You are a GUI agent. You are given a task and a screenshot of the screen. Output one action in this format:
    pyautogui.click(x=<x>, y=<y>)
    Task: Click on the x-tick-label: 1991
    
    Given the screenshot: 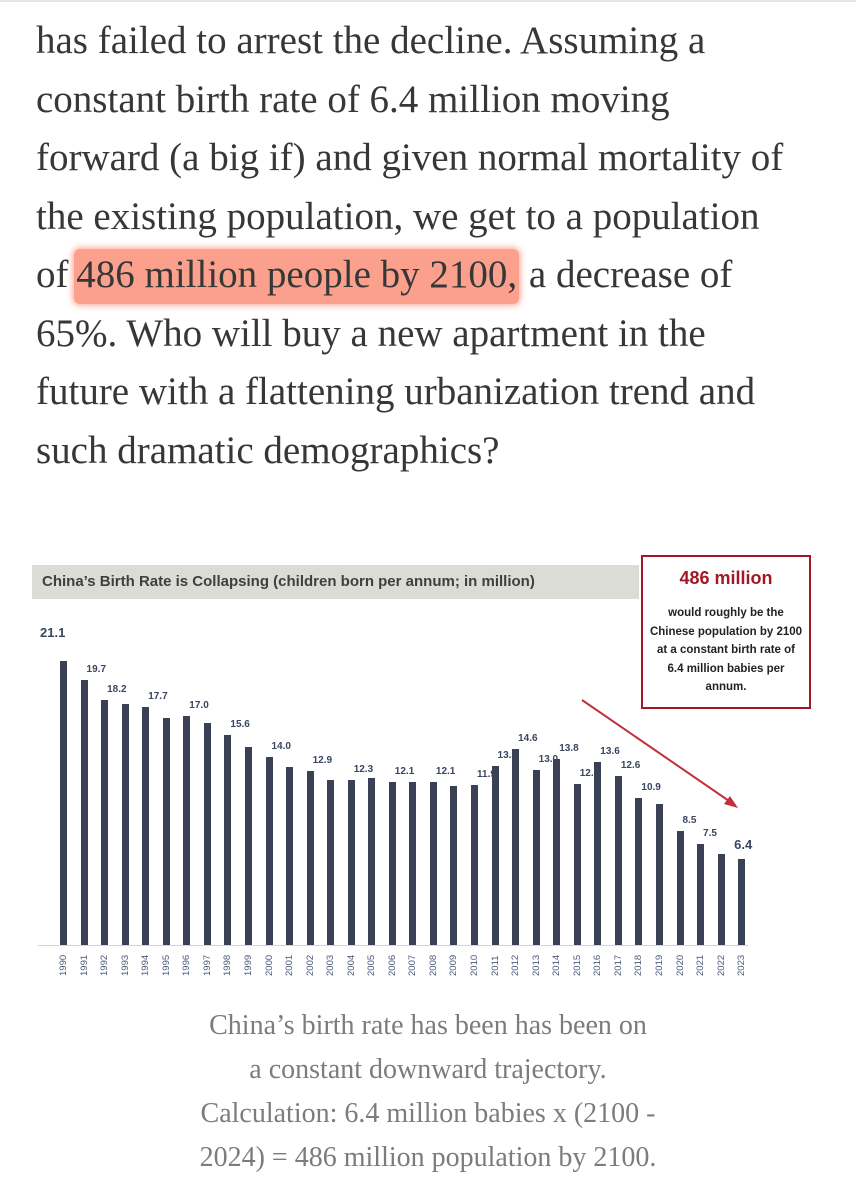 What is the action you would take?
    pyautogui.click(x=84, y=965)
    